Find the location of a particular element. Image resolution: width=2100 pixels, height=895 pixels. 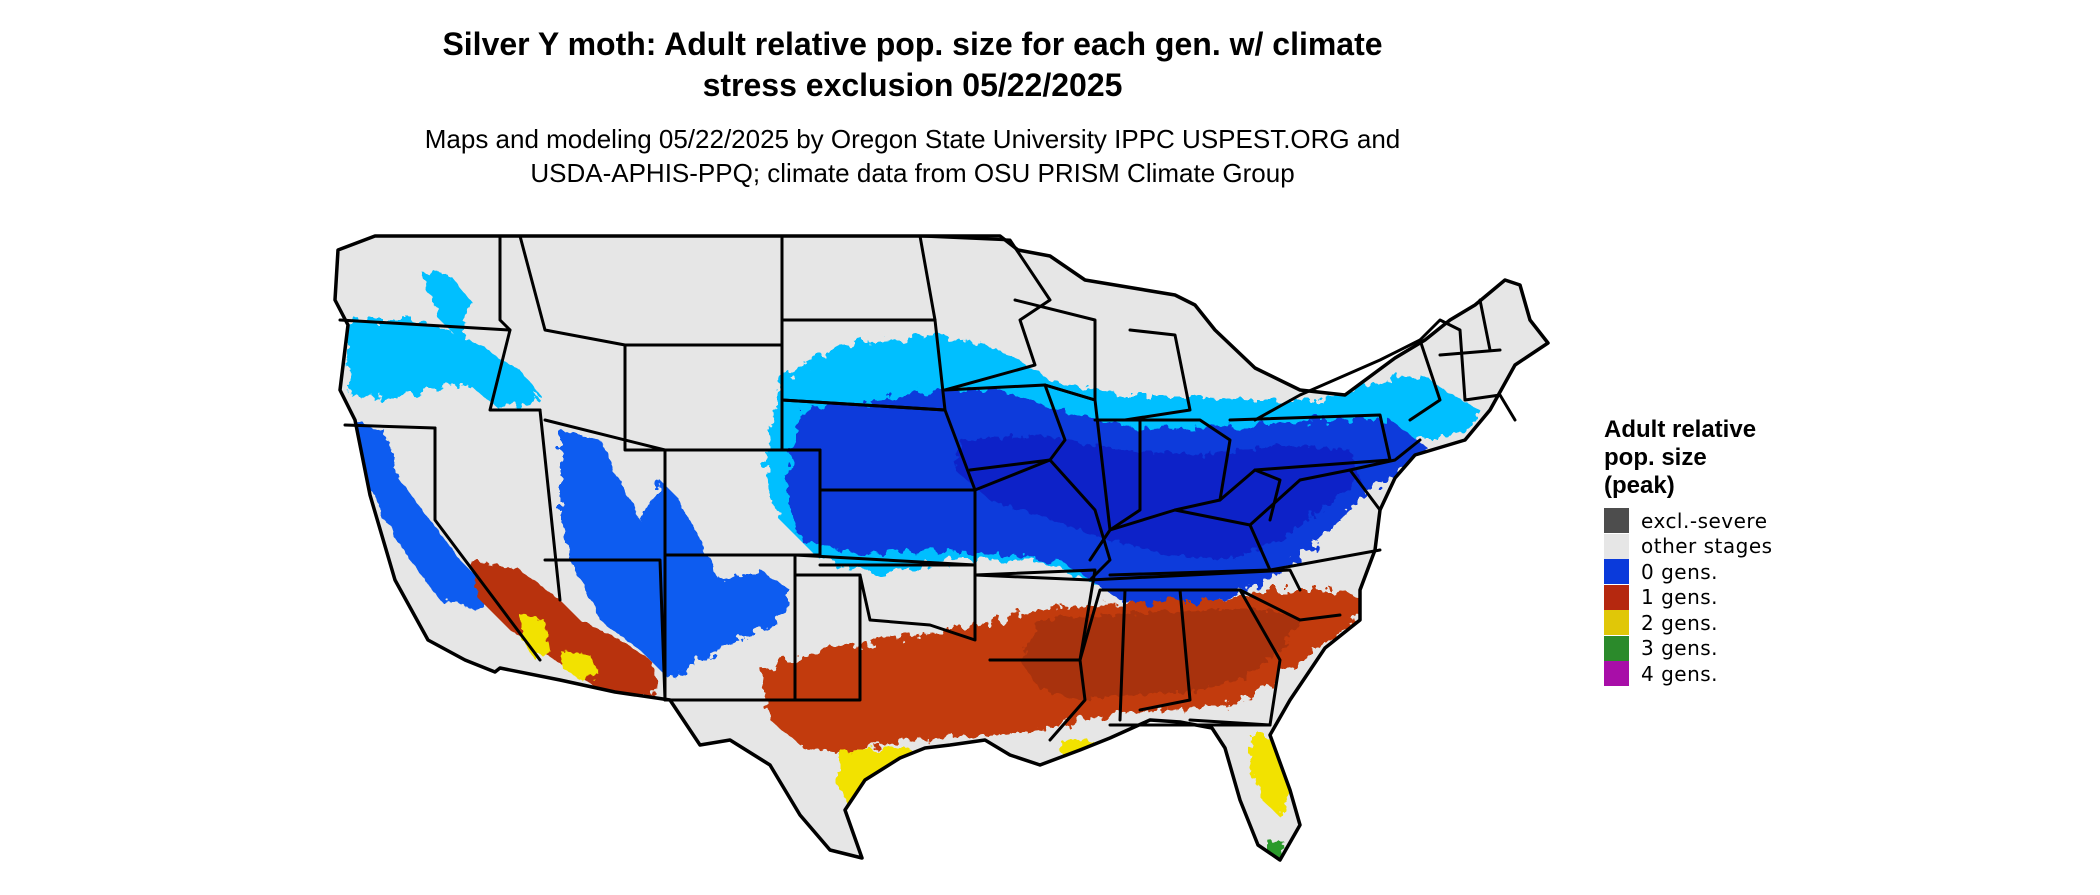

legend-item-0-gens: 0 gens. is located at coordinates (1714, 572).